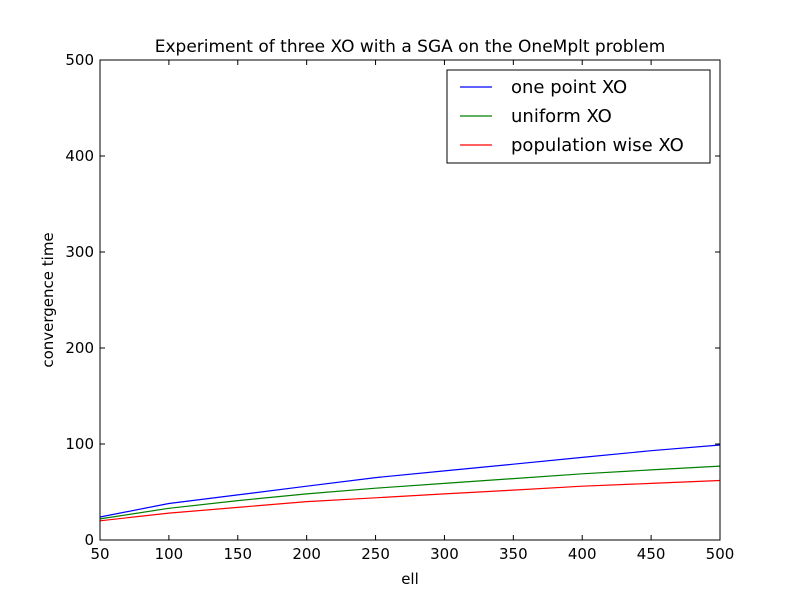 This screenshot has height=600, width=800. I want to click on y-tick-label: 300, so click(79, 252).